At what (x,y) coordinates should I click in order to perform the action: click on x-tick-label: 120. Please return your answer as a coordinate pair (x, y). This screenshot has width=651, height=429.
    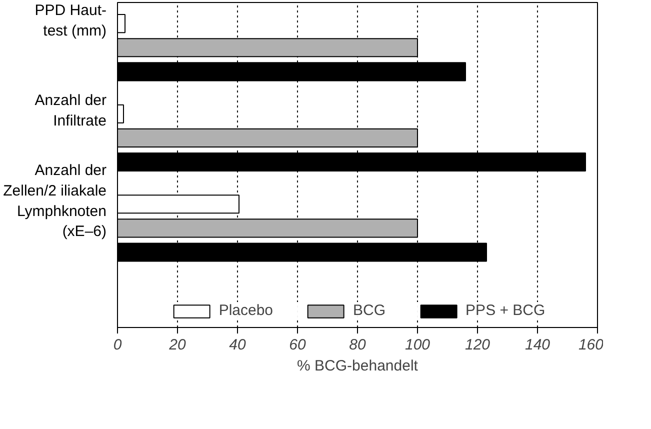
    Looking at the image, I should click on (477, 345).